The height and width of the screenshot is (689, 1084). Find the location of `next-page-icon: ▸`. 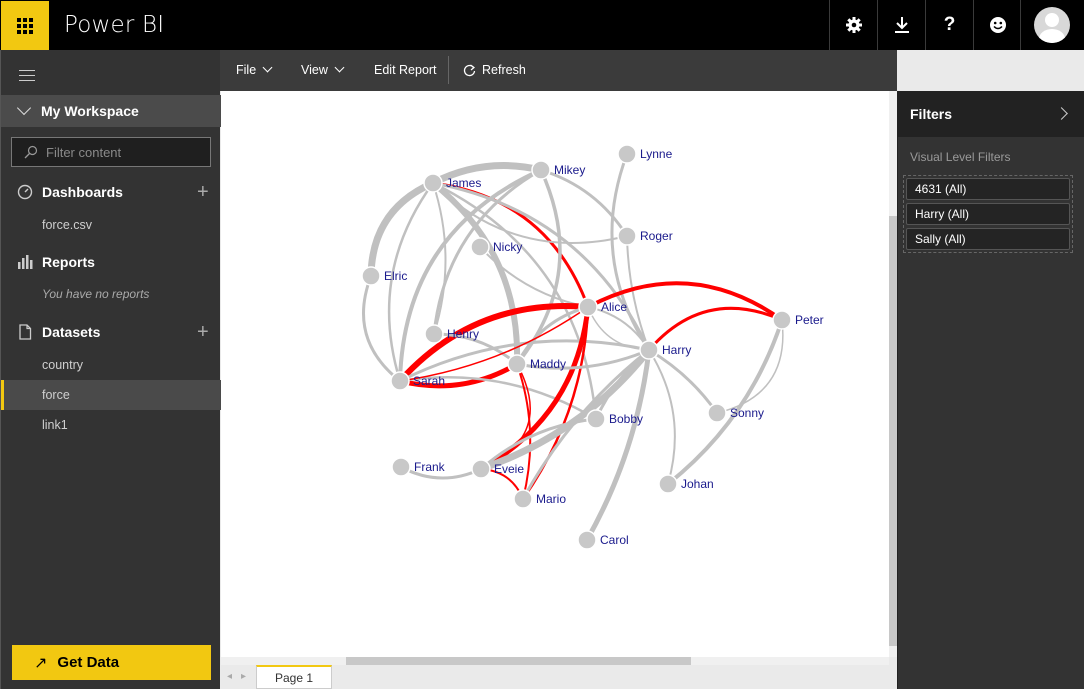

next-page-icon: ▸ is located at coordinates (244, 676).